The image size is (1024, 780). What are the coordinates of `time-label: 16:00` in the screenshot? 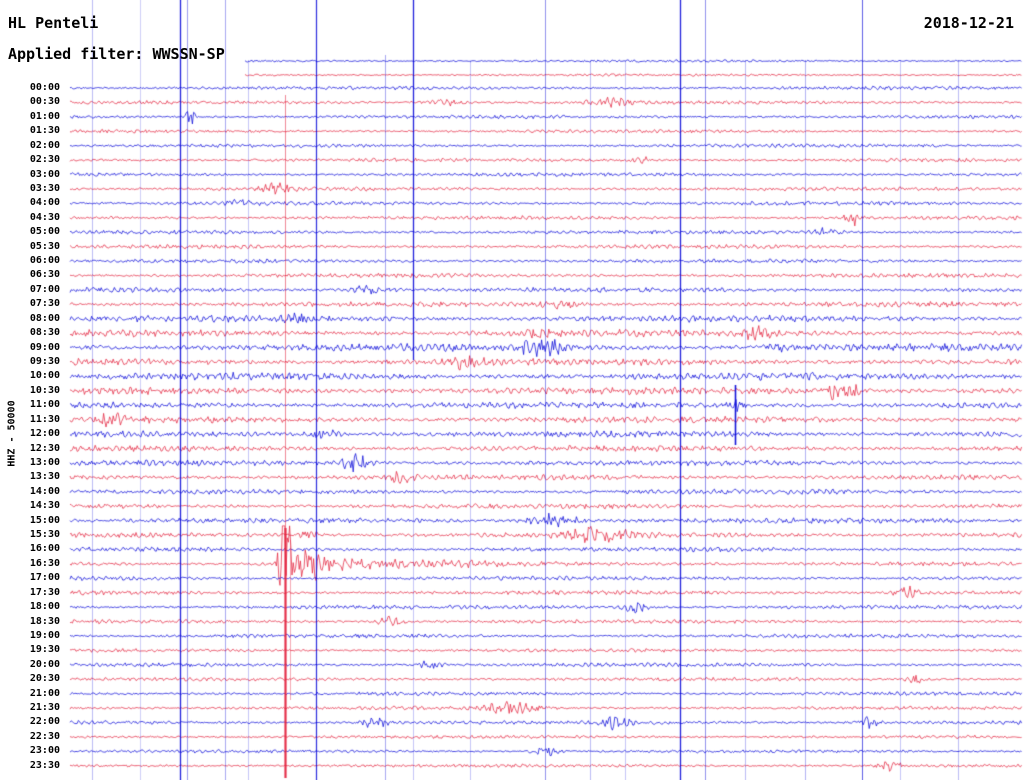 It's located at (44, 549).